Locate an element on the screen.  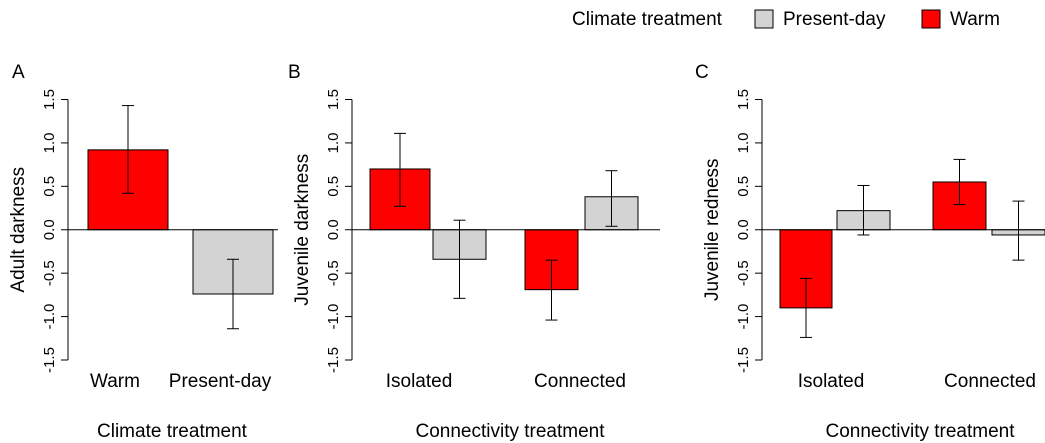
x-tick-label: Present-day is located at coordinates (220, 381).